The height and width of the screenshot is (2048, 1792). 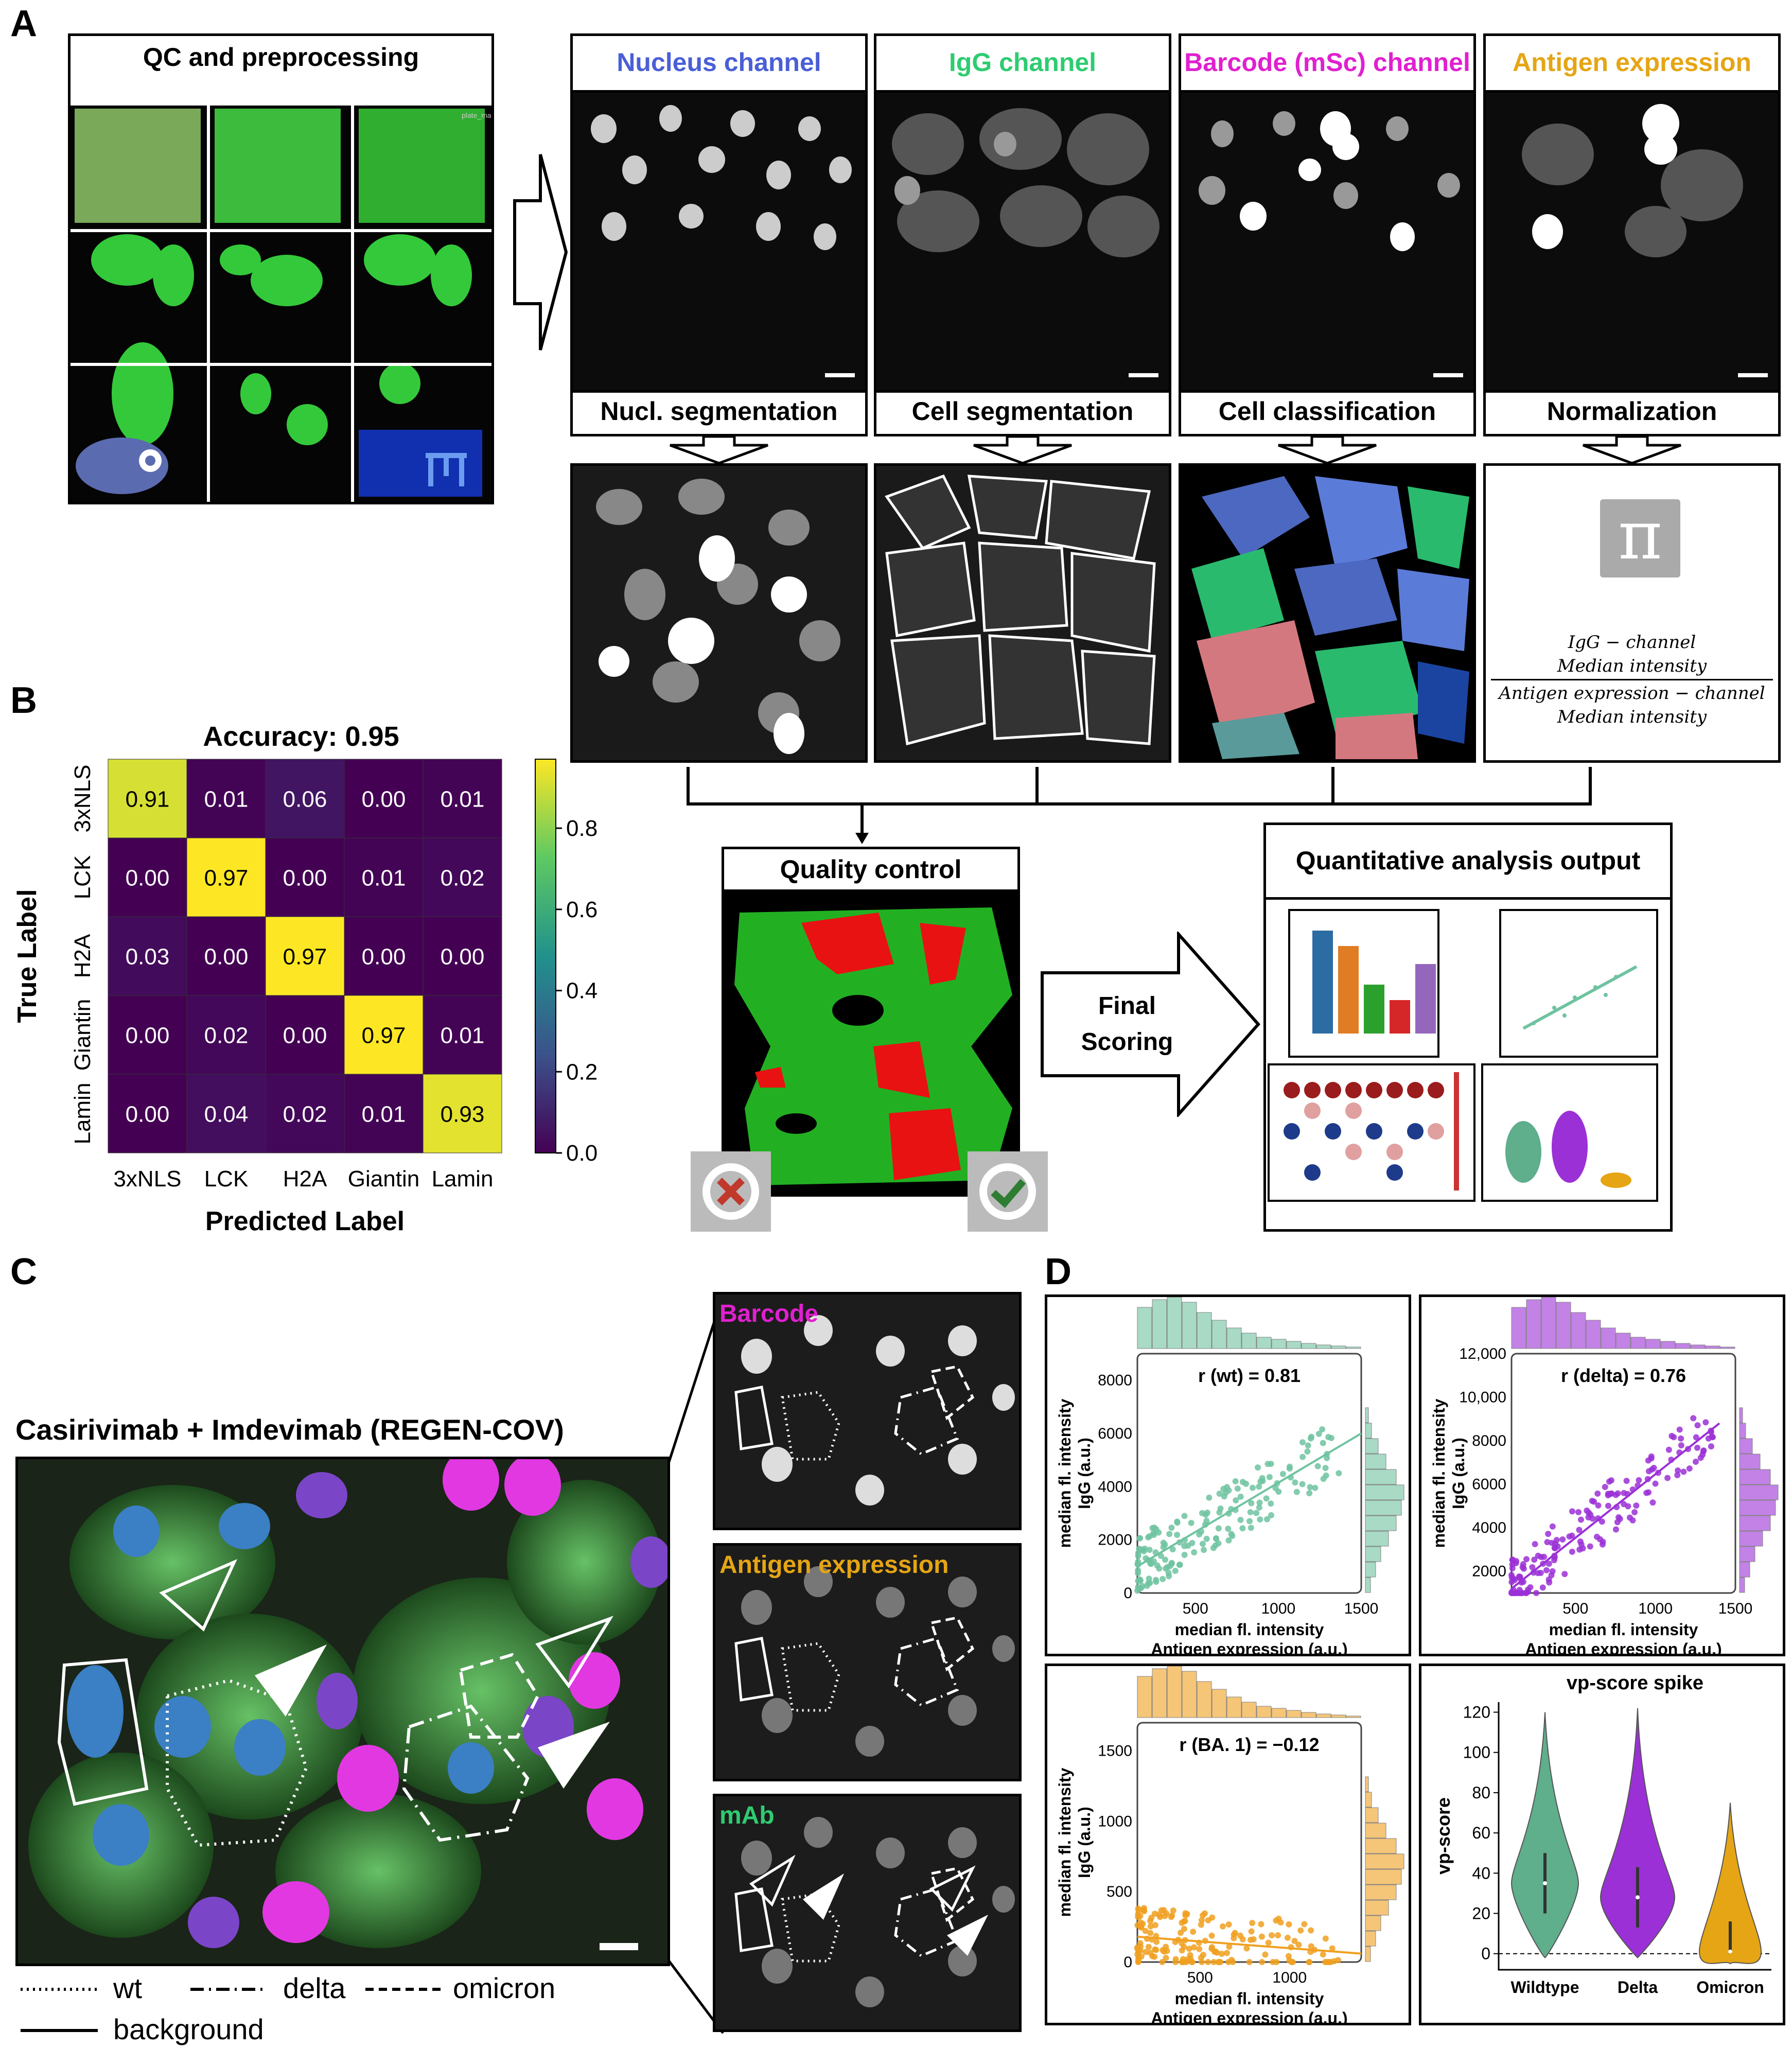 What do you see at coordinates (82, 877) in the screenshot?
I see `y-tick-label: LCK` at bounding box center [82, 877].